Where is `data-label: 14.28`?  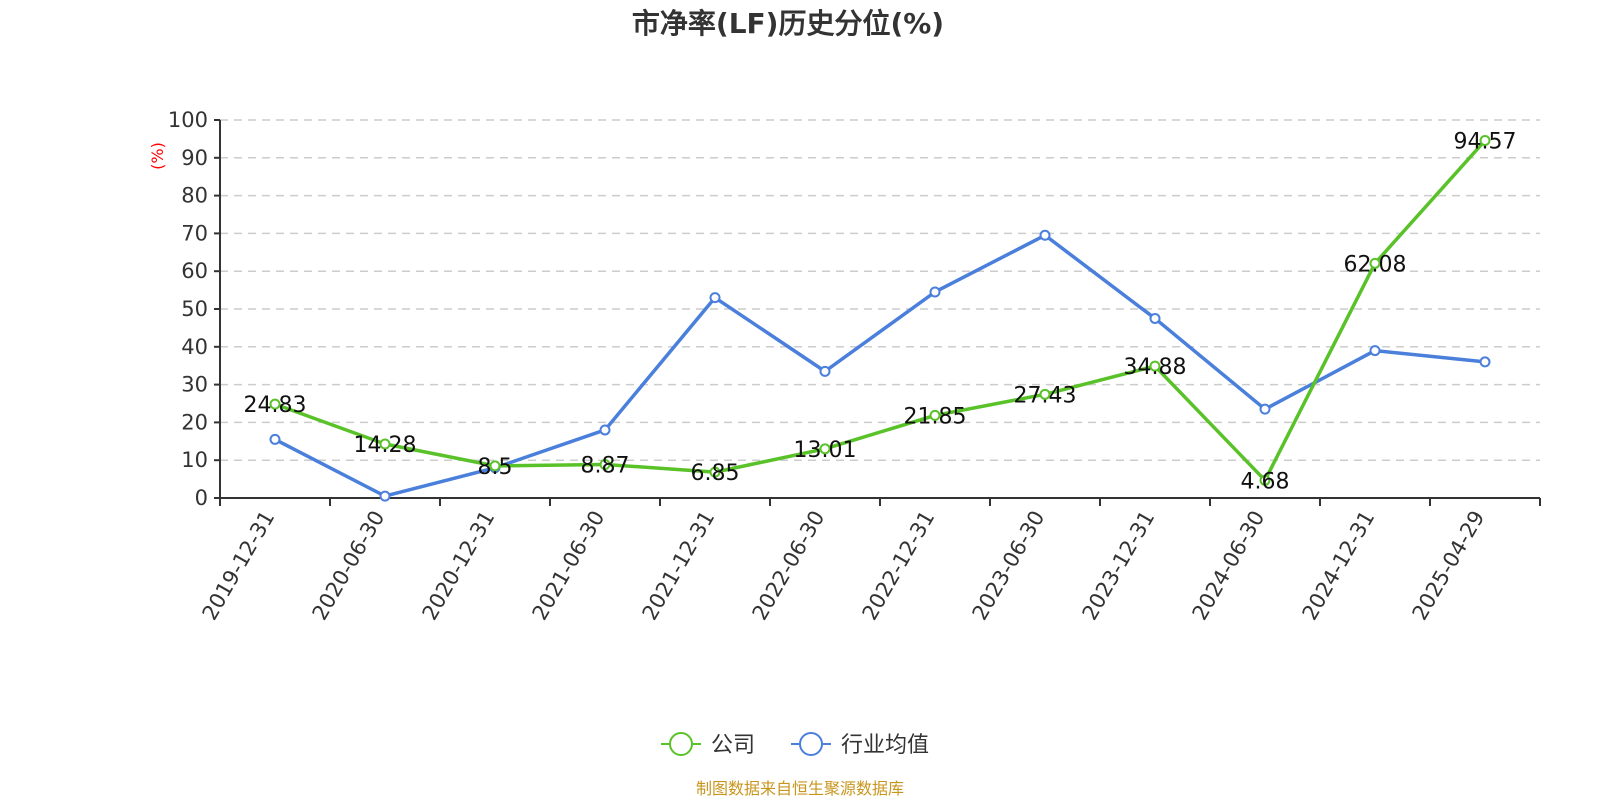
data-label: 14.28 is located at coordinates (385, 445).